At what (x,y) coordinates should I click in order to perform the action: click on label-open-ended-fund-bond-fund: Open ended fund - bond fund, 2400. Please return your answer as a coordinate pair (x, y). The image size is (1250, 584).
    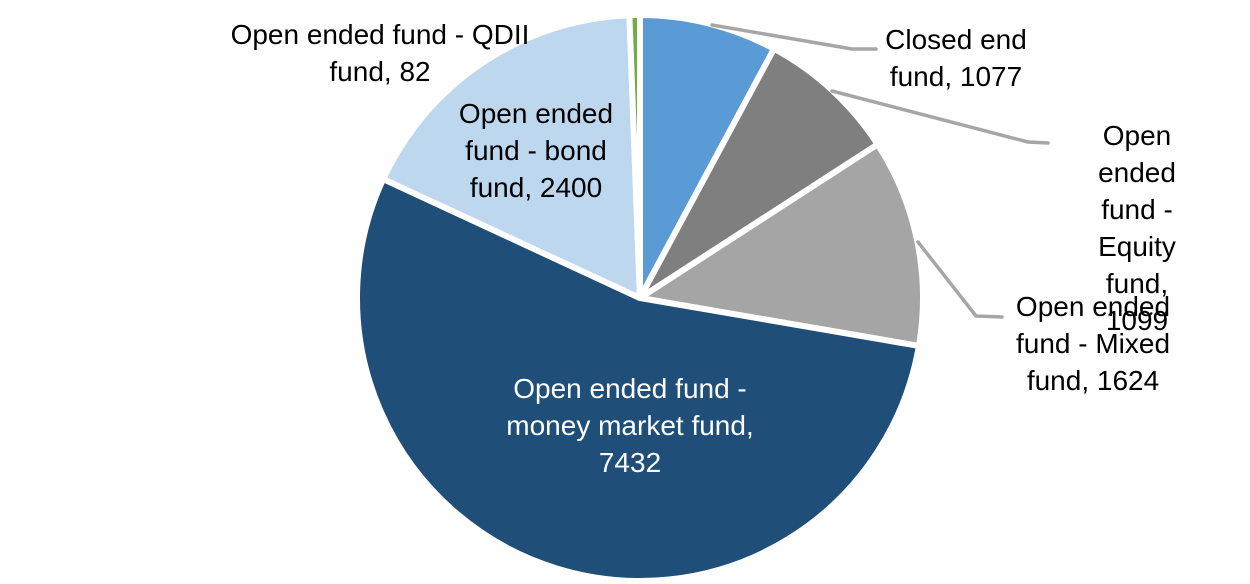
    Looking at the image, I should click on (536, 150).